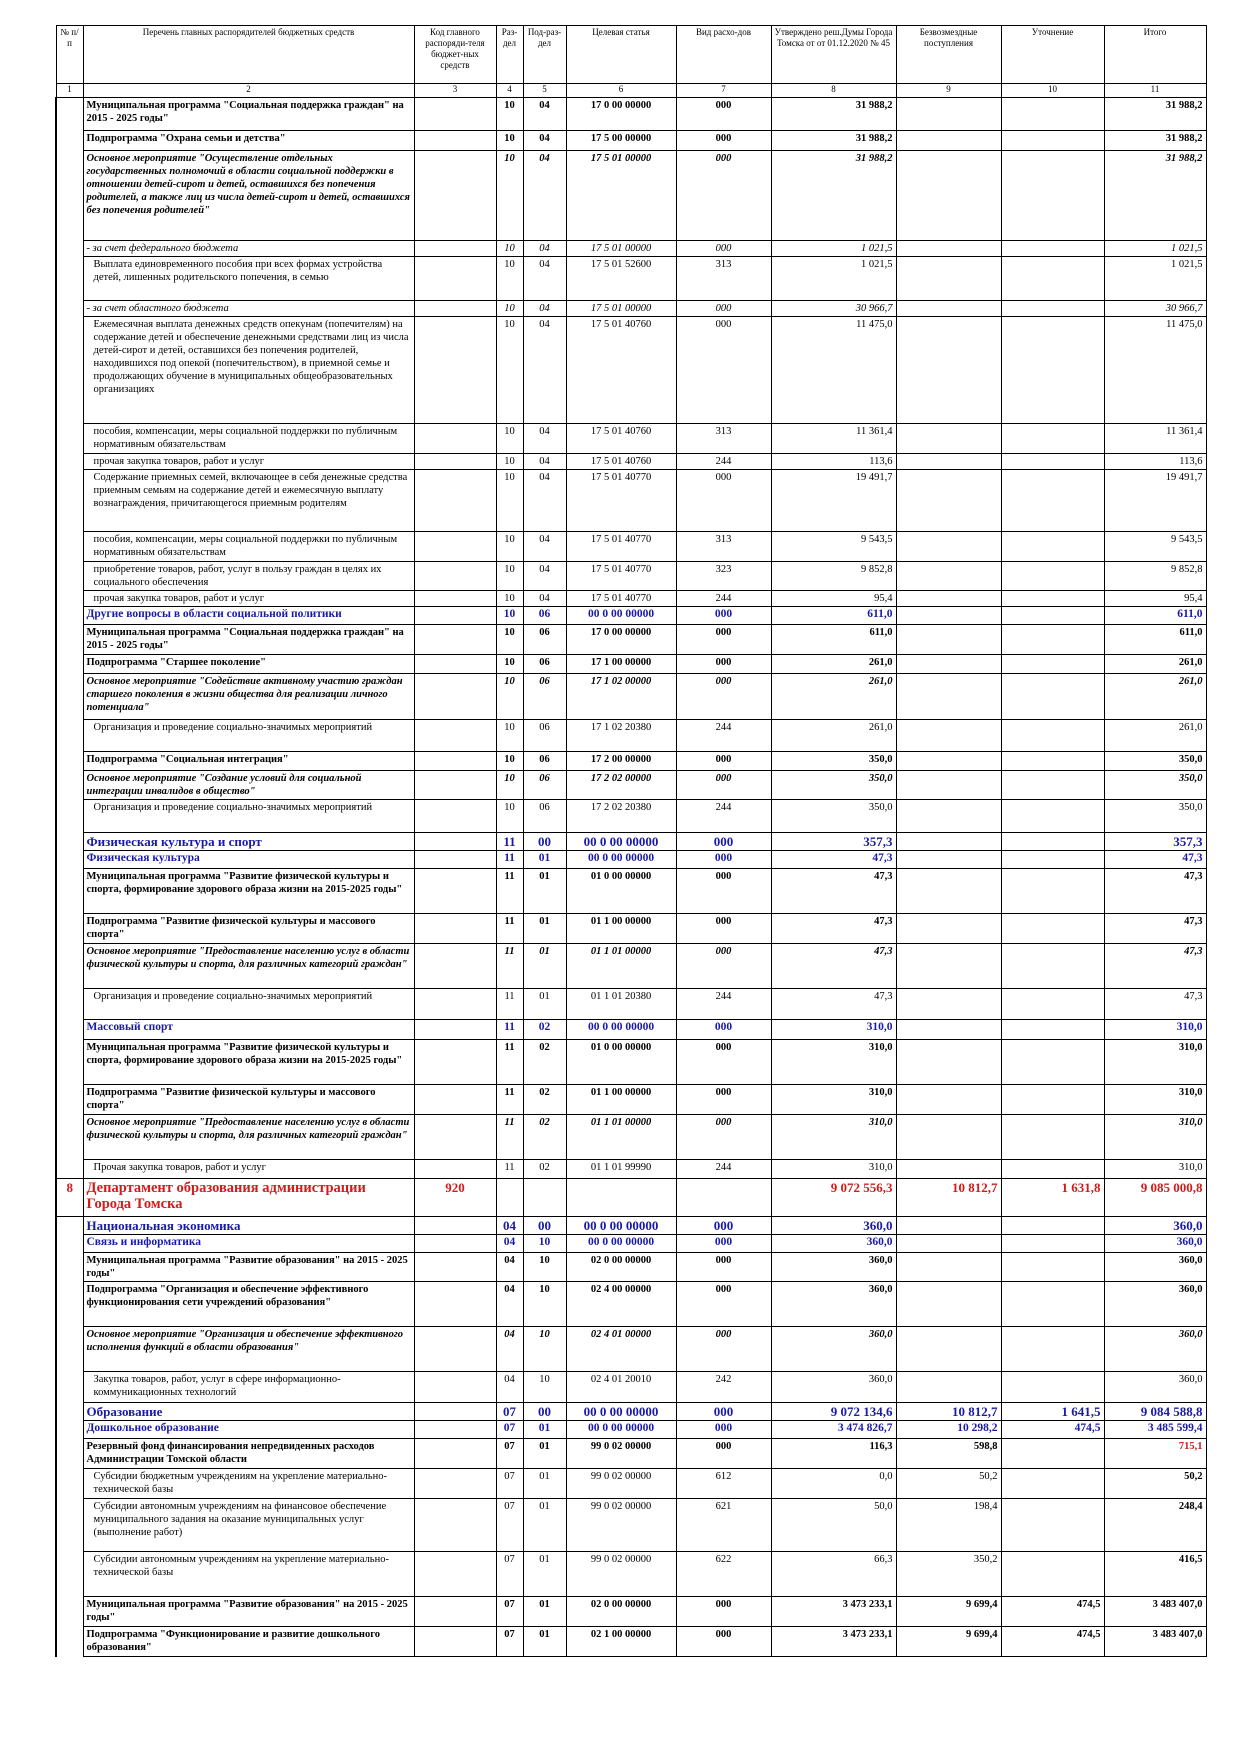 This screenshot has width=1240, height=1754. Describe the element at coordinates (621, 696) in the screenshot. I see `target-article: 17 1 02 00000` at that location.